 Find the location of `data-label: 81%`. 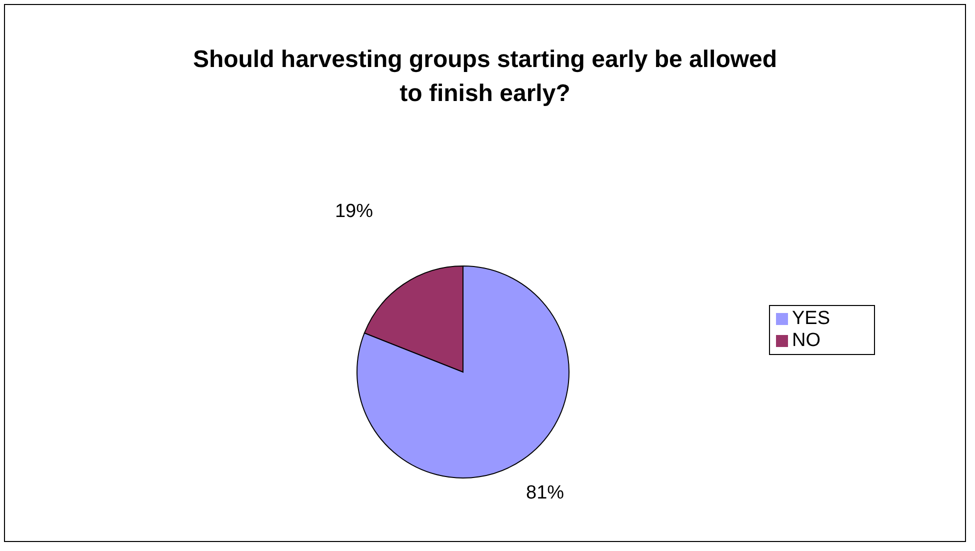

data-label: 81% is located at coordinates (545, 493).